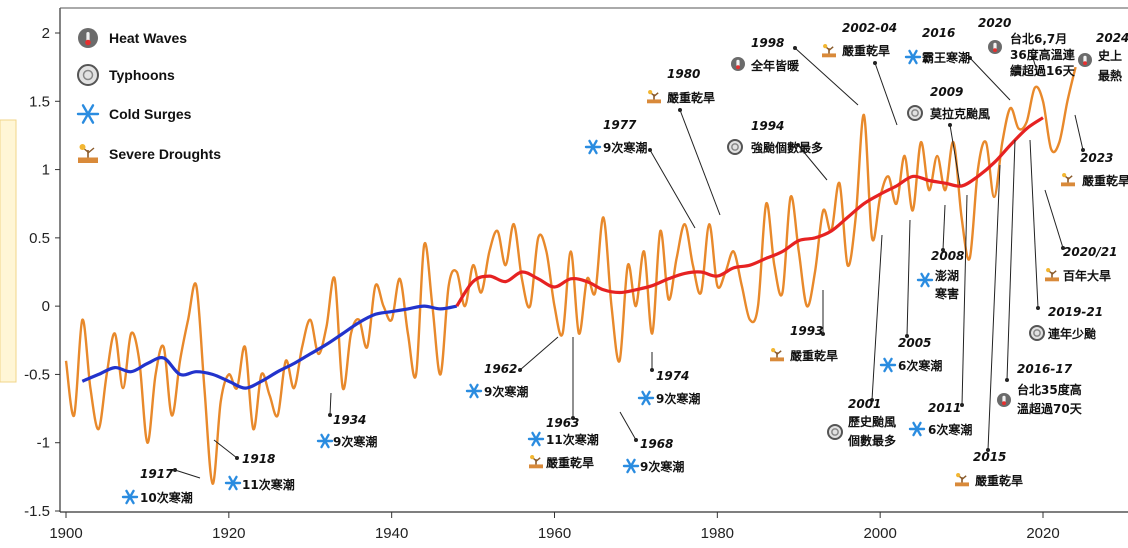  What do you see at coordinates (1096, 158) in the screenshot?
I see `annotation-year: 2023` at bounding box center [1096, 158].